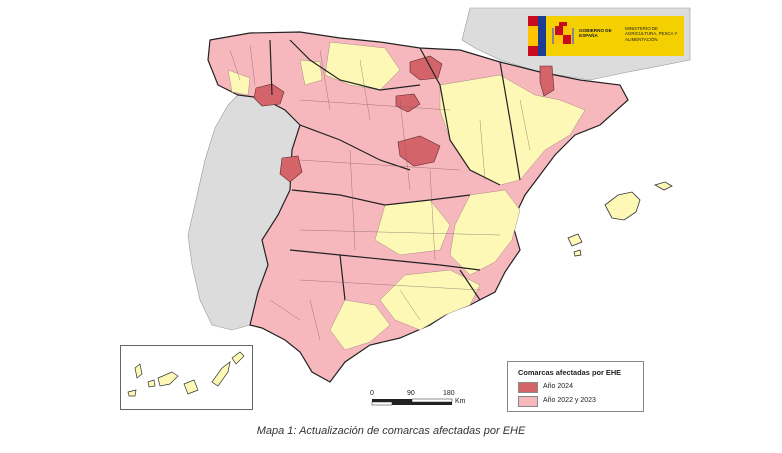  I want to click on eu-stars-icon, so click(542, 36).